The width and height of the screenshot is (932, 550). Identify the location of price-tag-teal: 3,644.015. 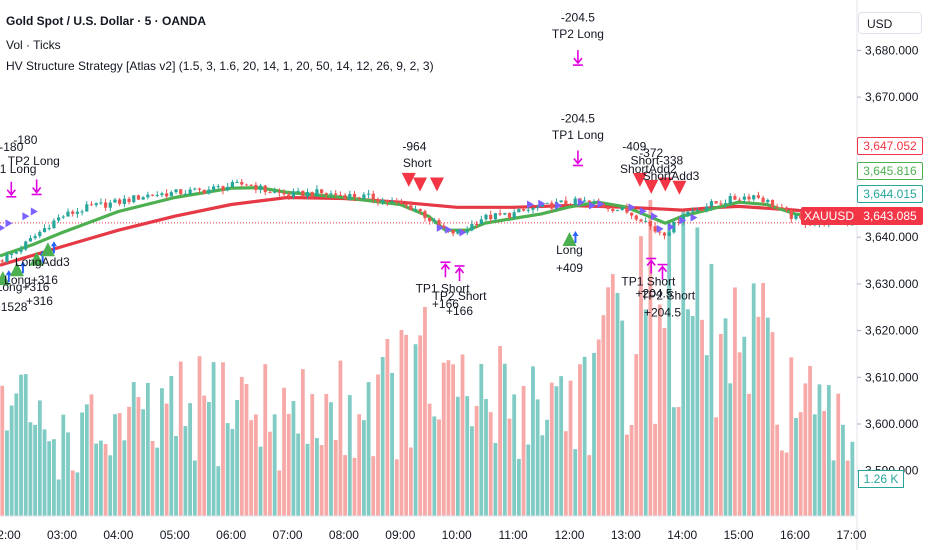
(890, 194).